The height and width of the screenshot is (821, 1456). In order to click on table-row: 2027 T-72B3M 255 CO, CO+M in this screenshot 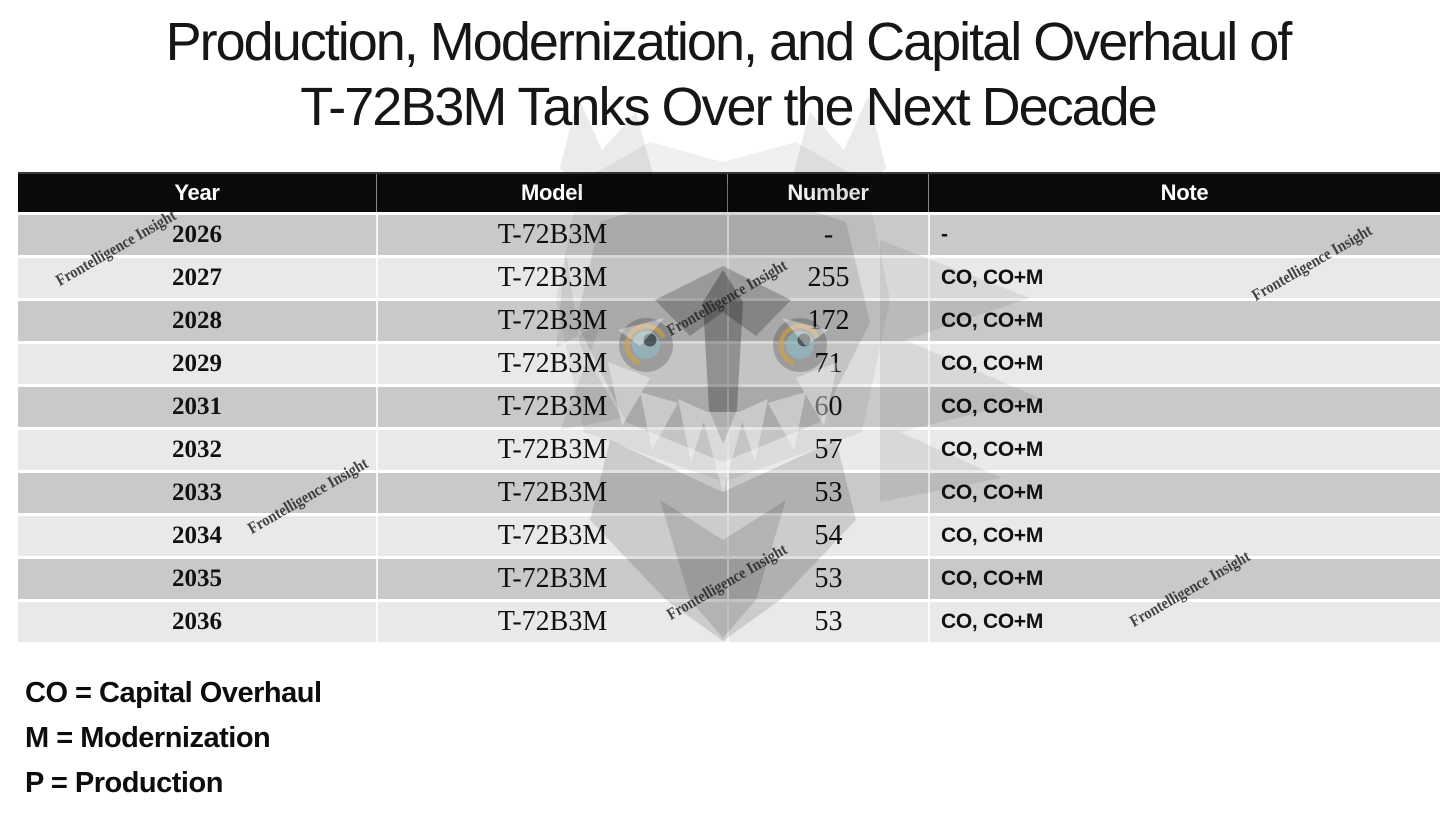, I will do `click(729, 276)`.